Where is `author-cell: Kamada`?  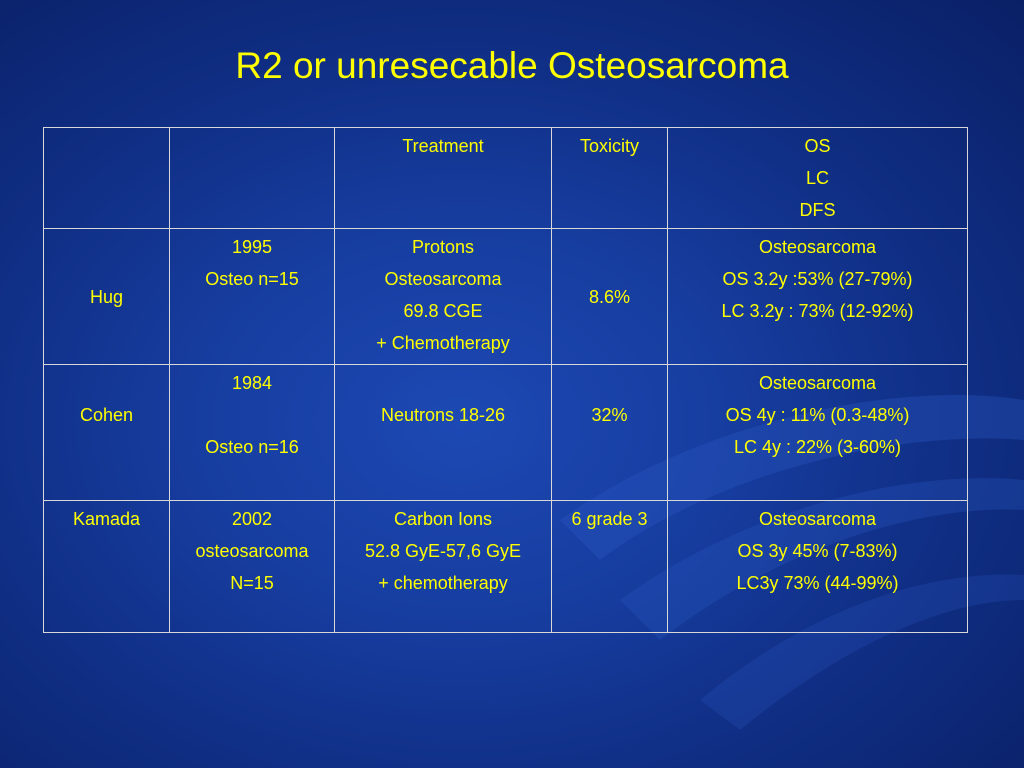
author-cell: Kamada is located at coordinates (106, 566).